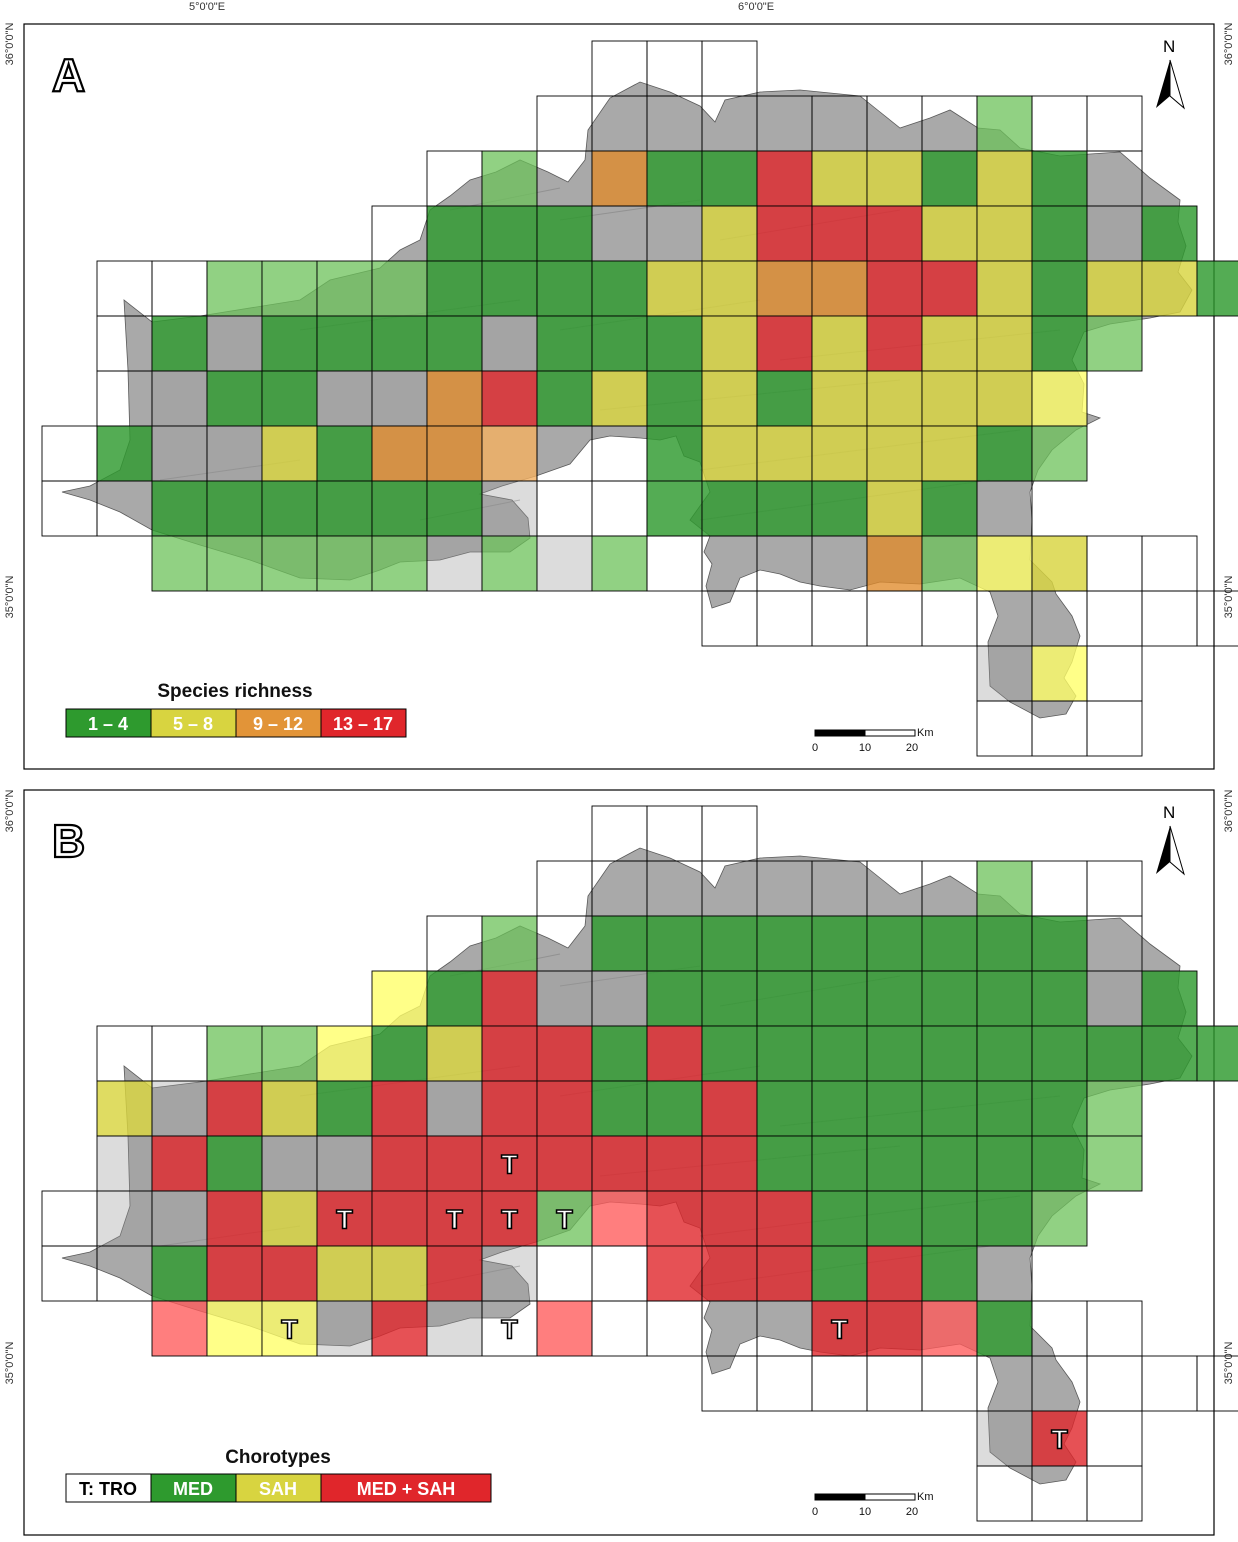 This screenshot has width=1238, height=1542. What do you see at coordinates (193, 1489) in the screenshot?
I see `legend-label-med: MED` at bounding box center [193, 1489].